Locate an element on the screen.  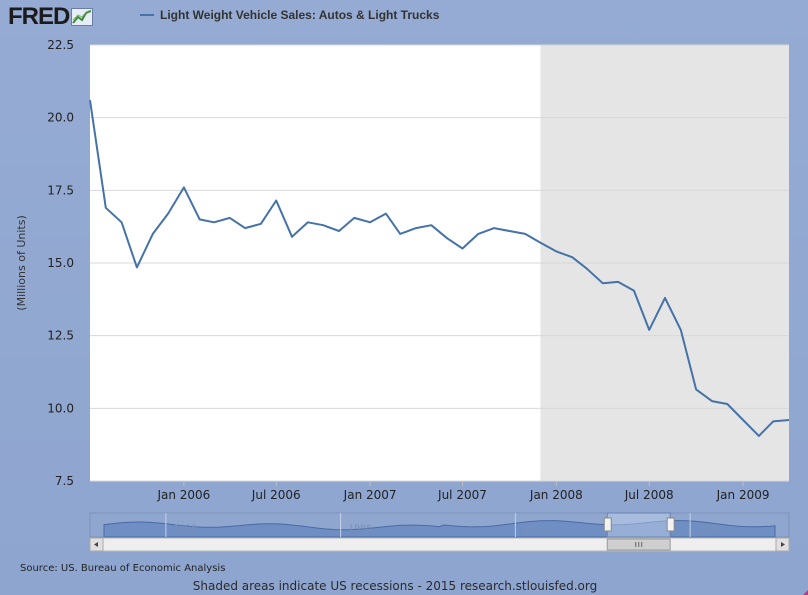
y-tick-label: 7.5 is located at coordinates (64, 481).